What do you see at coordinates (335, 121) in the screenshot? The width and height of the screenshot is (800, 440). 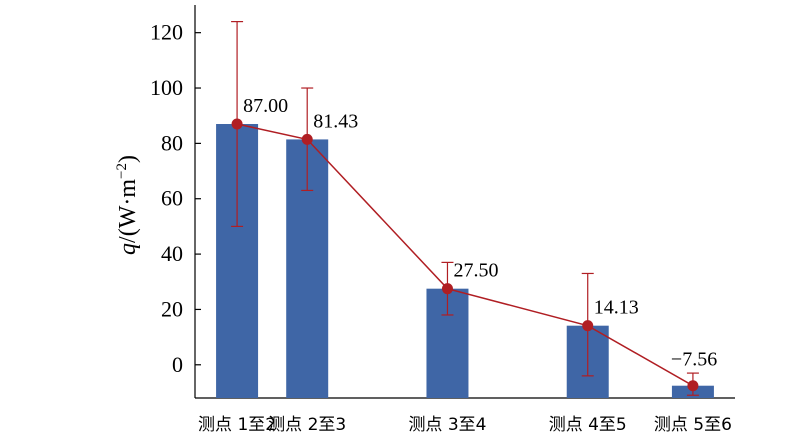 I see `data-label: 81.43` at bounding box center [335, 121].